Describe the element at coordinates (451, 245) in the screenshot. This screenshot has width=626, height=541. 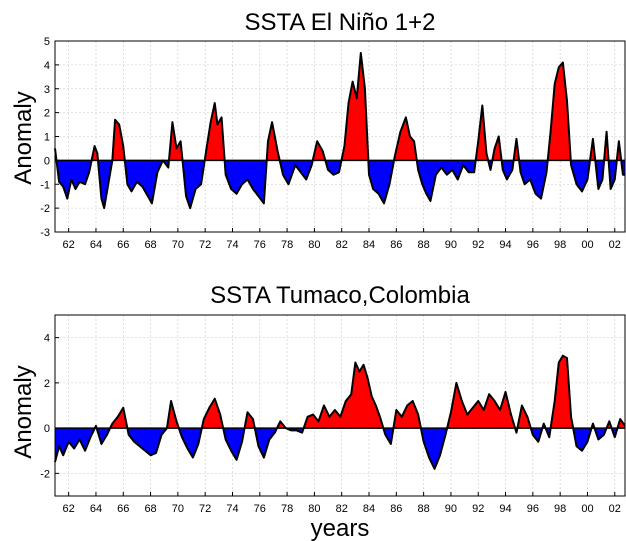
I see `el-nino-x-tick-label: 90` at that location.